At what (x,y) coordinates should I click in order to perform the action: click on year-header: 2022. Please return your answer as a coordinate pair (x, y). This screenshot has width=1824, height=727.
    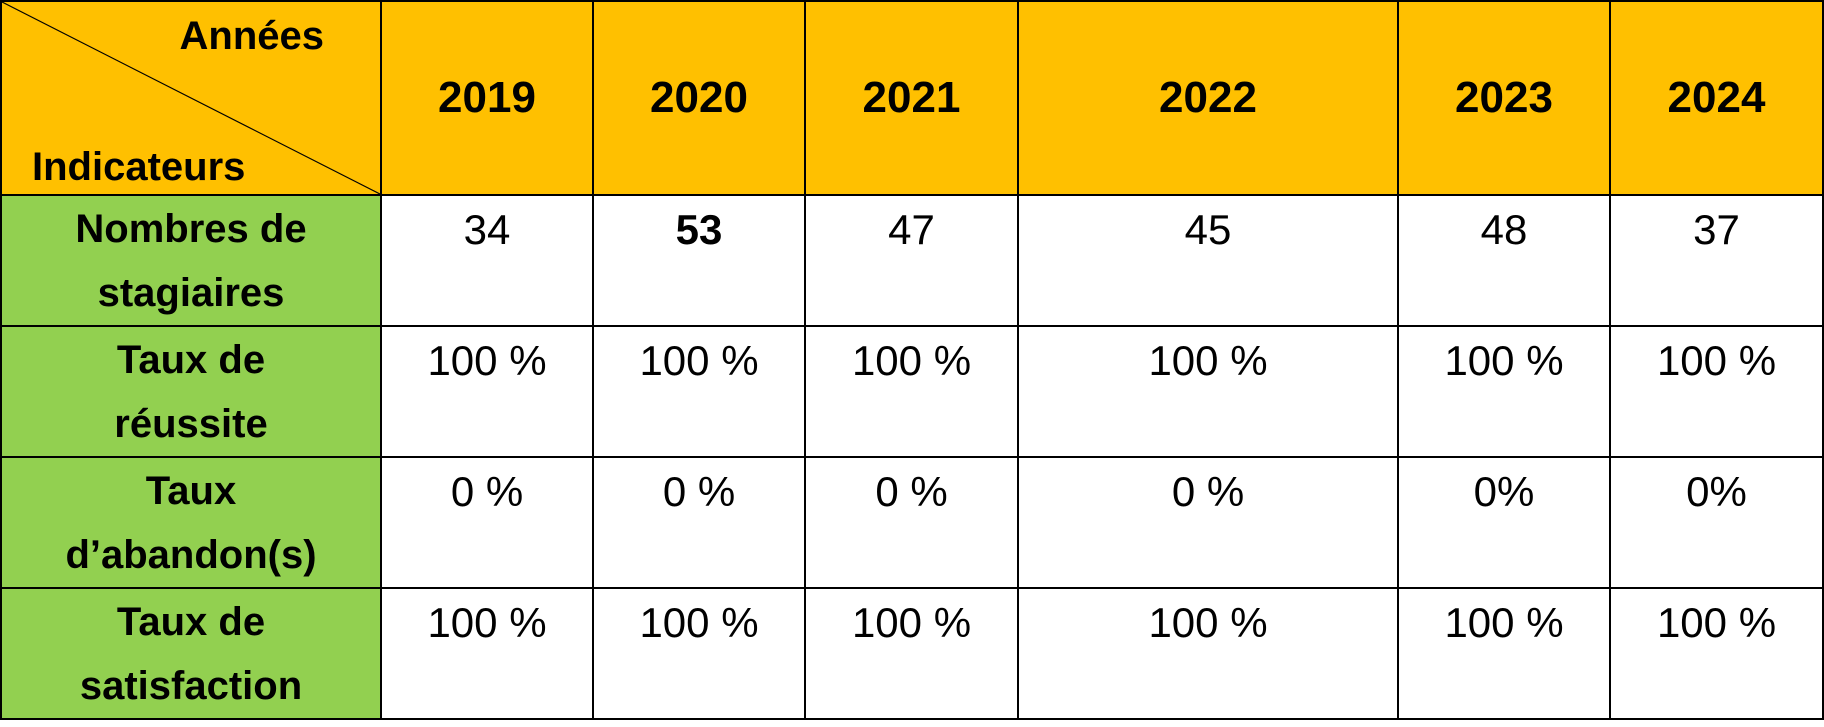
    Looking at the image, I should click on (1208, 98).